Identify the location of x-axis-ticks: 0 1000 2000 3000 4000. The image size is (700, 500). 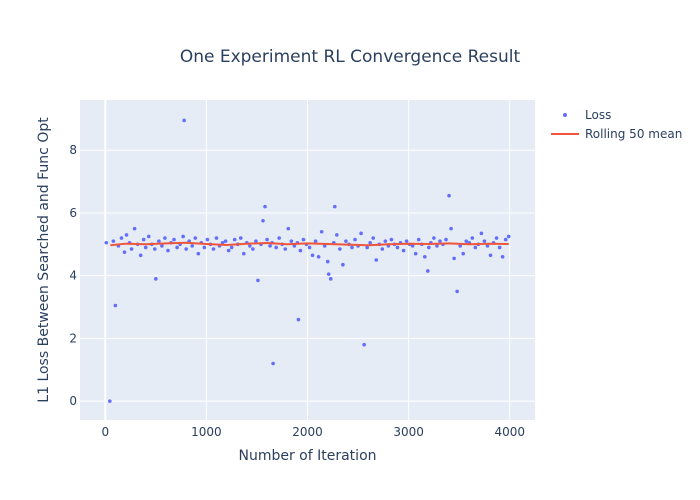
(313, 432).